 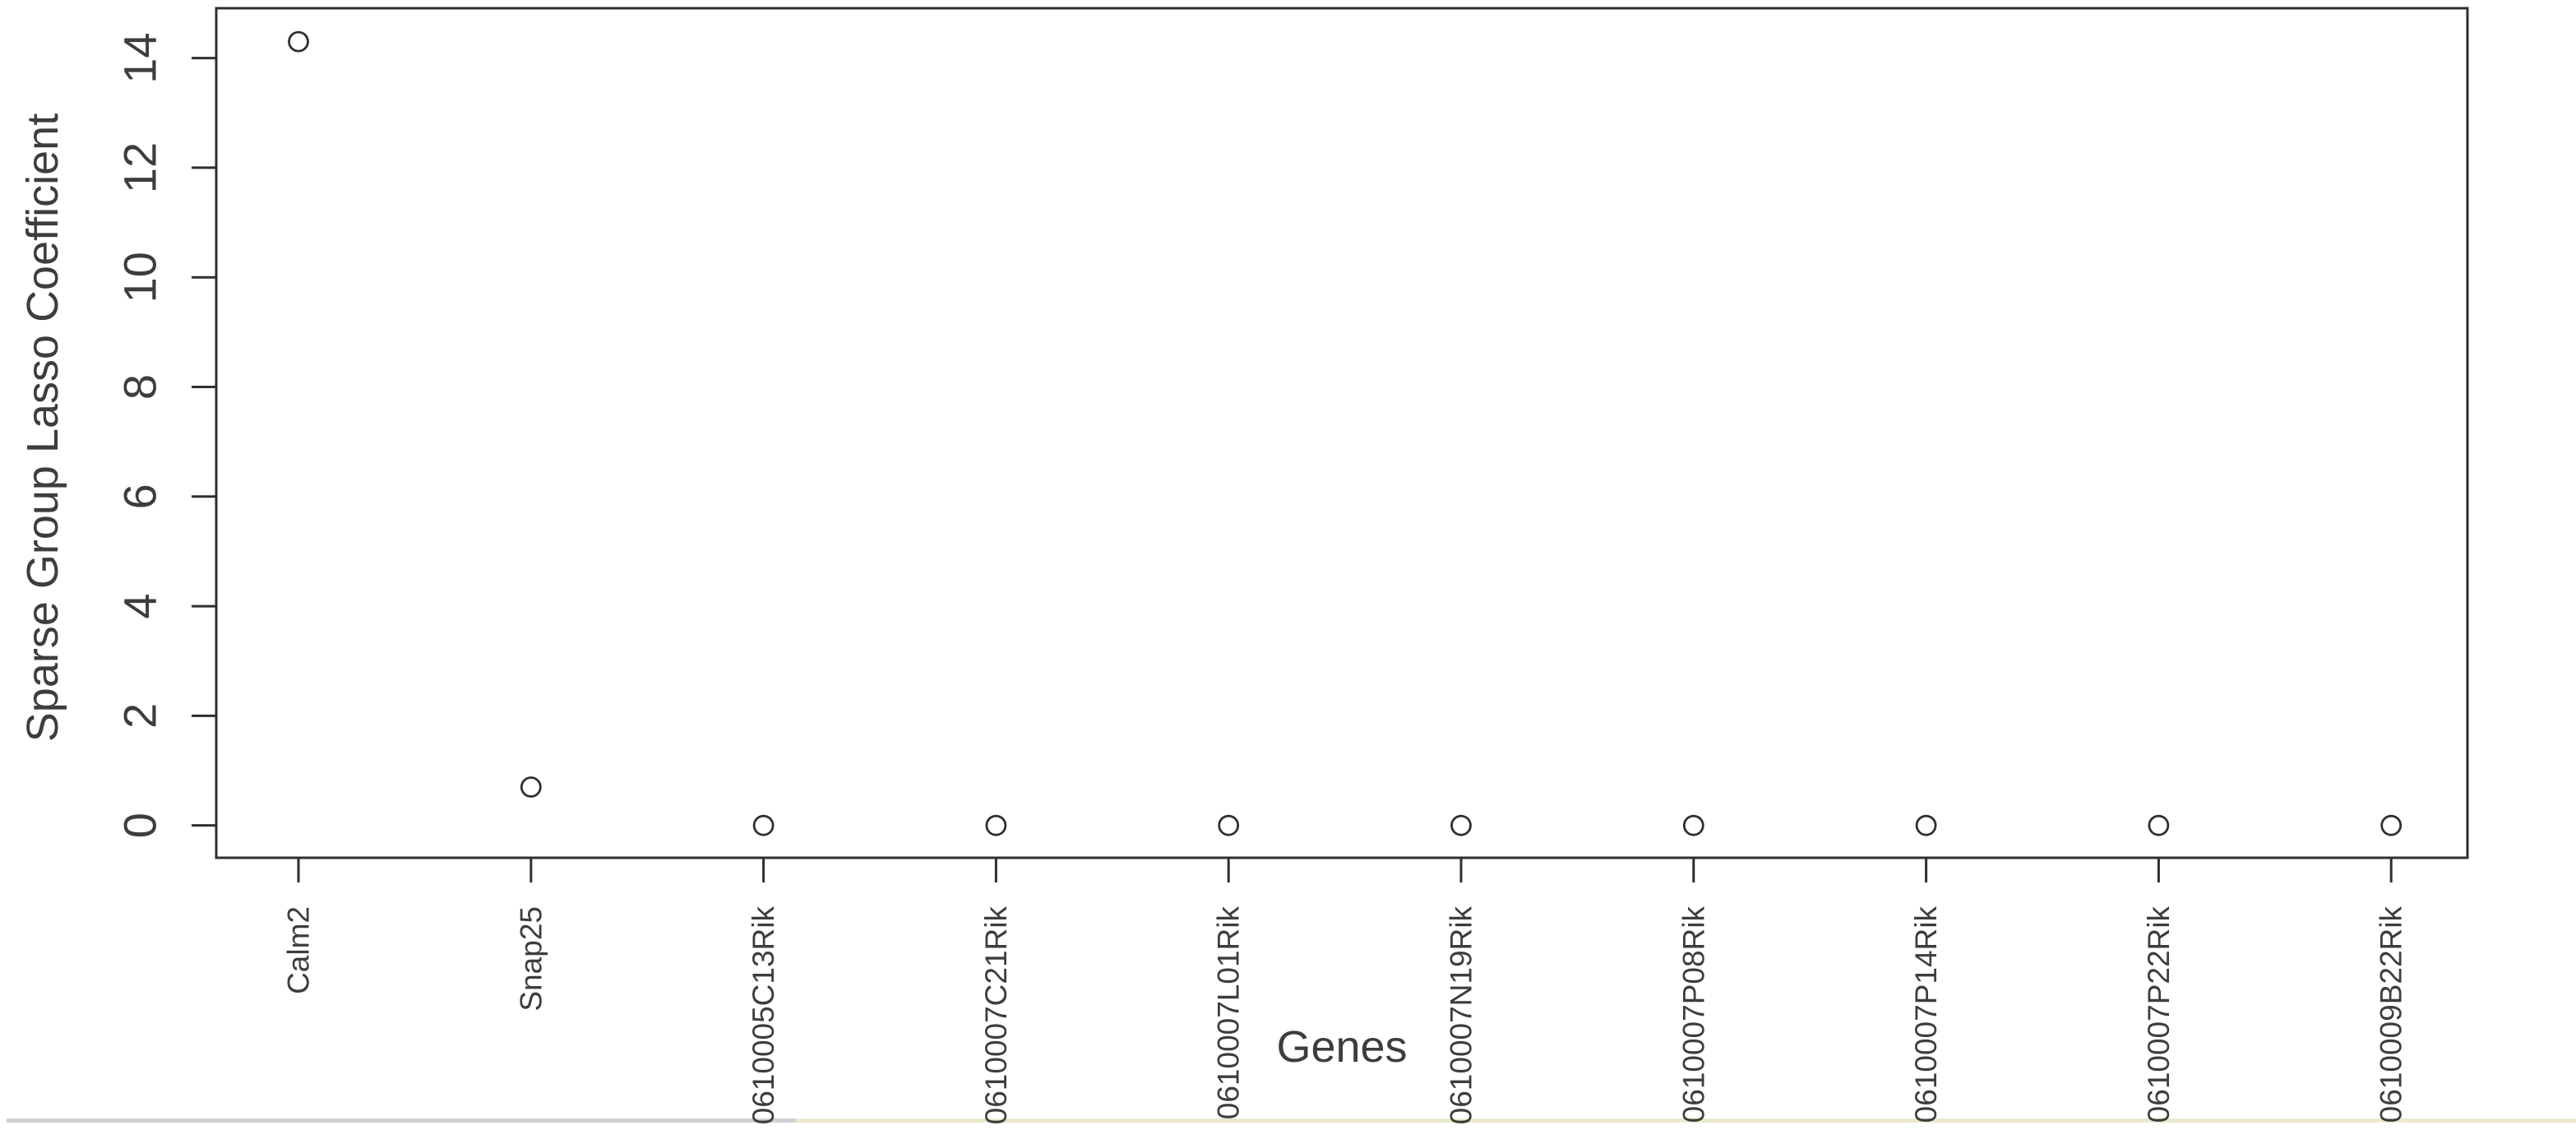 What do you see at coordinates (140, 606) in the screenshot?
I see `y-tick-label: 4` at bounding box center [140, 606].